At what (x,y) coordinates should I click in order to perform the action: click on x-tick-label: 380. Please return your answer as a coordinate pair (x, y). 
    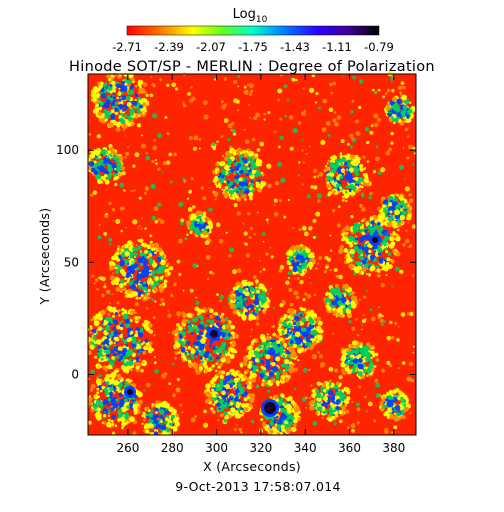
    Looking at the image, I should click on (393, 448).